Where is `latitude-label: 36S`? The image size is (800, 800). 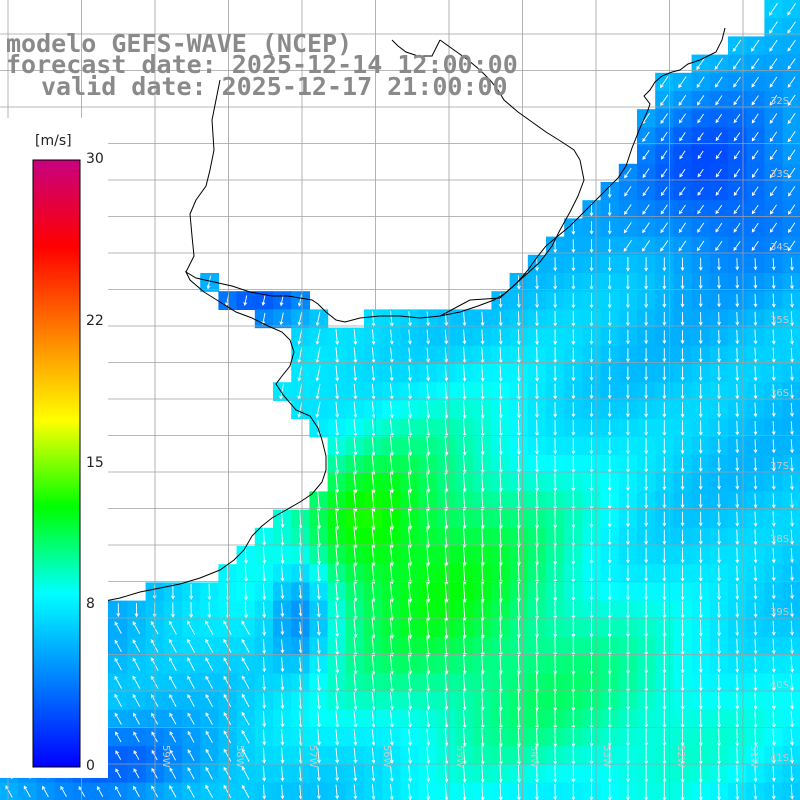
latitude-label: 36S is located at coordinates (780, 393).